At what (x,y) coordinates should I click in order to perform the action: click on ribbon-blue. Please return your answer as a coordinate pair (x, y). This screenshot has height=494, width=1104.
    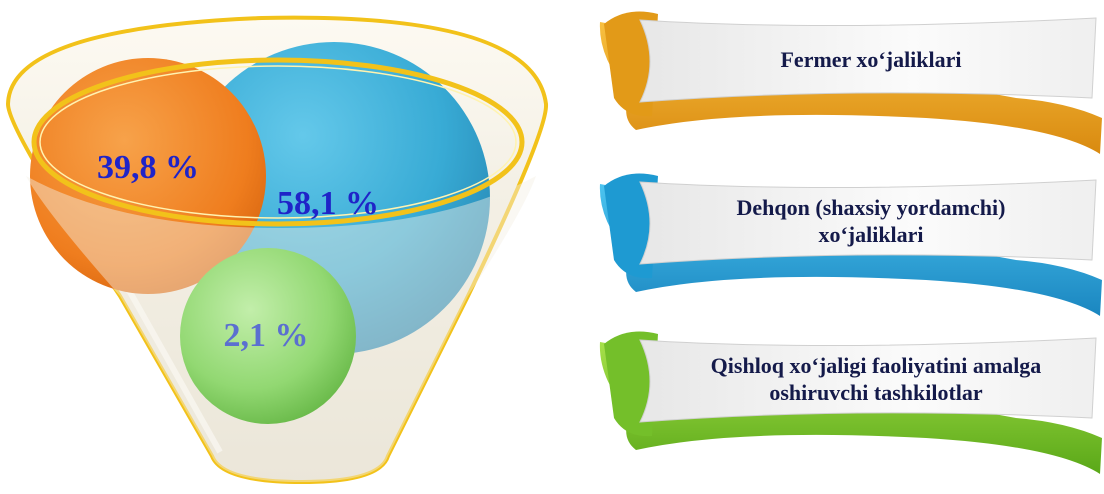
    Looking at the image, I should click on (850, 244).